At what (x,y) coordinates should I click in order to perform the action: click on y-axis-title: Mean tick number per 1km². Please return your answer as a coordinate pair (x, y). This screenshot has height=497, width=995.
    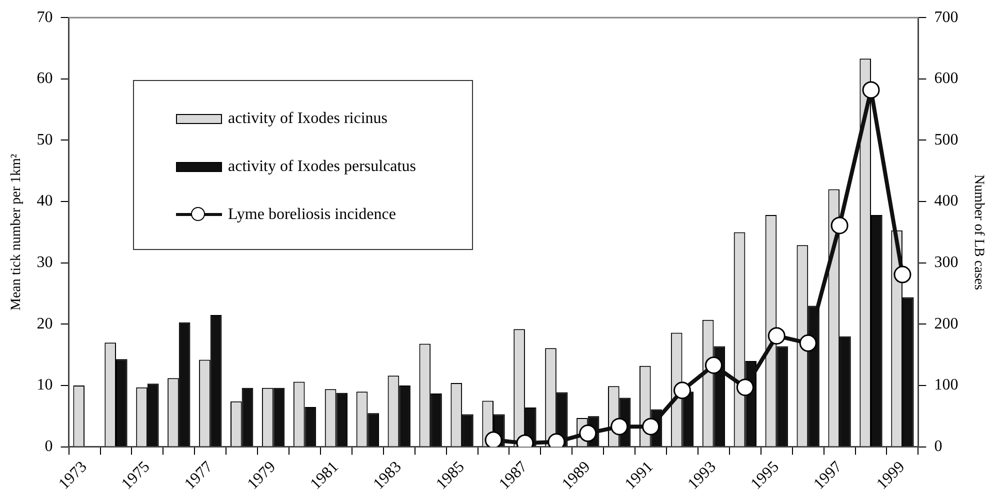
    Looking at the image, I should click on (16, 232).